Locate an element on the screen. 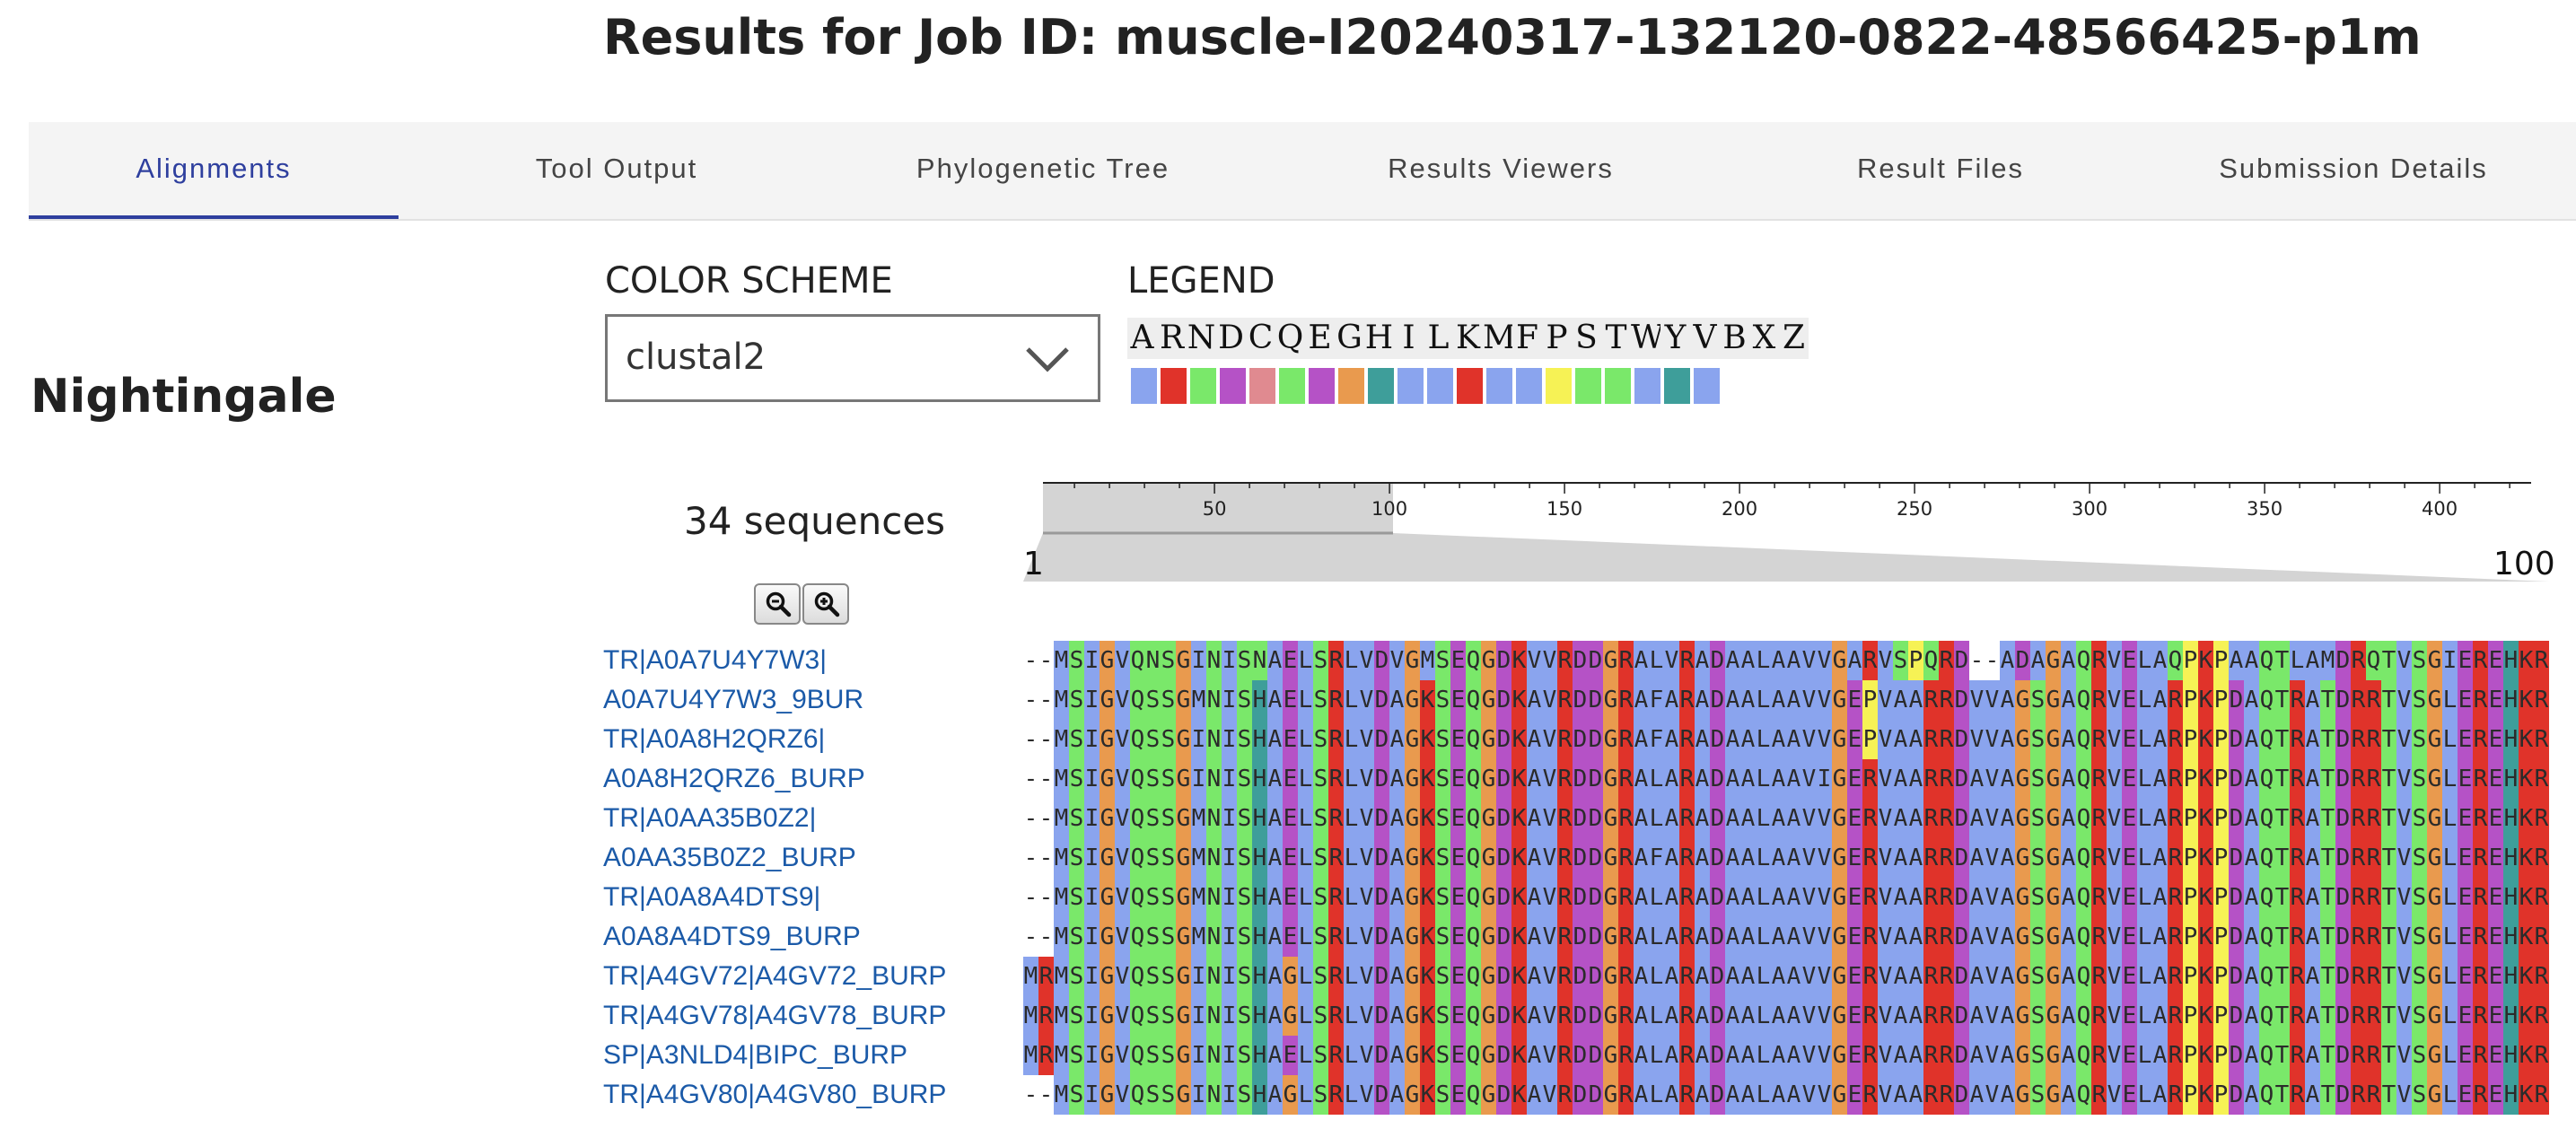  legend-letter: A is located at coordinates (1142, 338).